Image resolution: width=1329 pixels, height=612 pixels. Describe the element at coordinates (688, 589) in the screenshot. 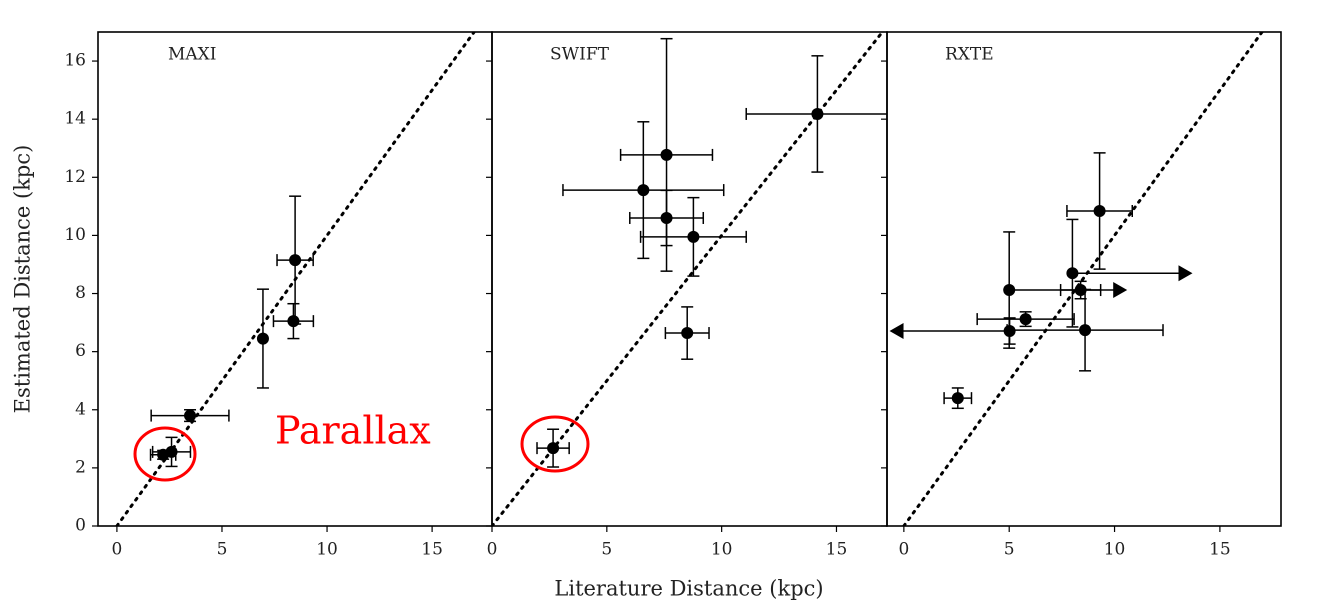

I see `x-axis-label: Literature Distance (kpc)` at that location.